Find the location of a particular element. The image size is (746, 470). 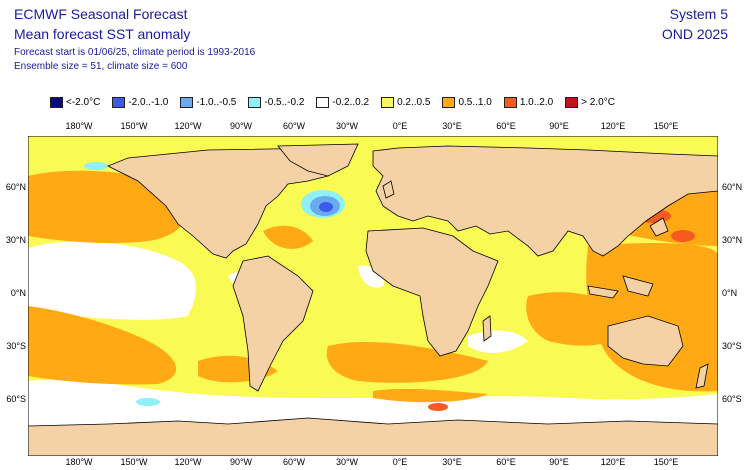

longitude-label-bottom: 180°W is located at coordinates (79, 462).